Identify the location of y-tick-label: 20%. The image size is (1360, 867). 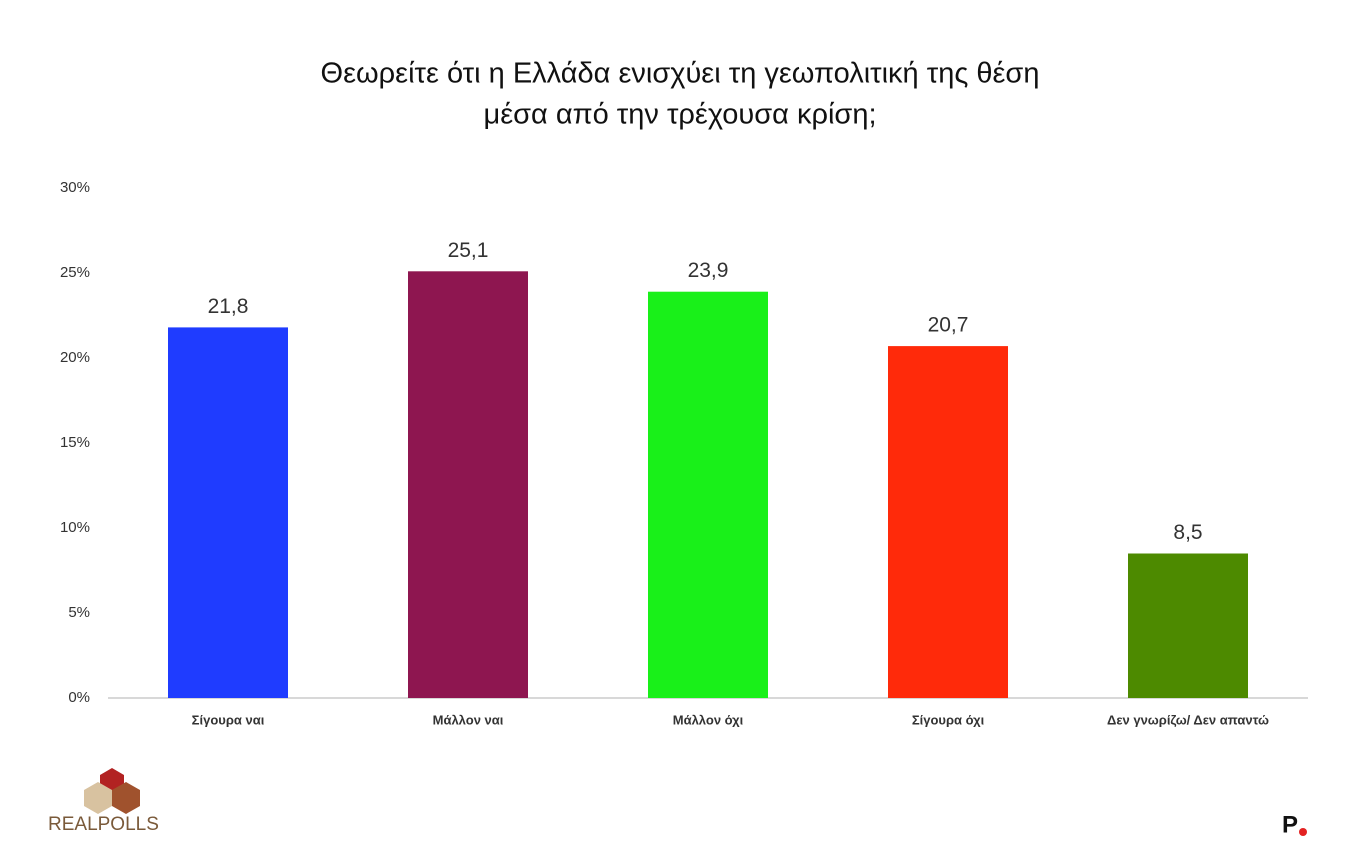
(75, 357).